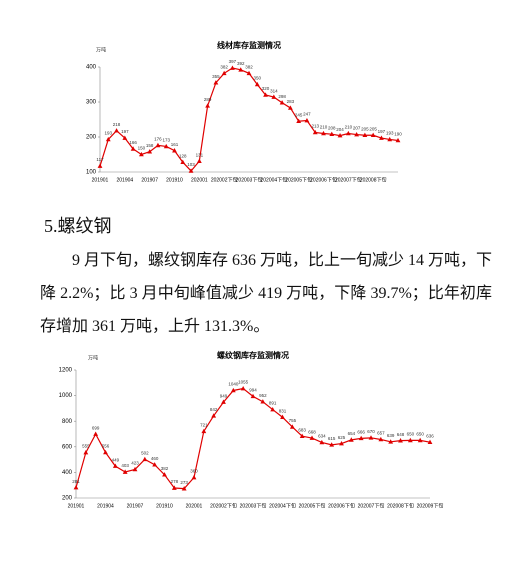 Image resolution: width=508 pixels, height=567 pixels. Describe the element at coordinates (349, 127) in the screenshot. I see `value-label: 210` at that location.